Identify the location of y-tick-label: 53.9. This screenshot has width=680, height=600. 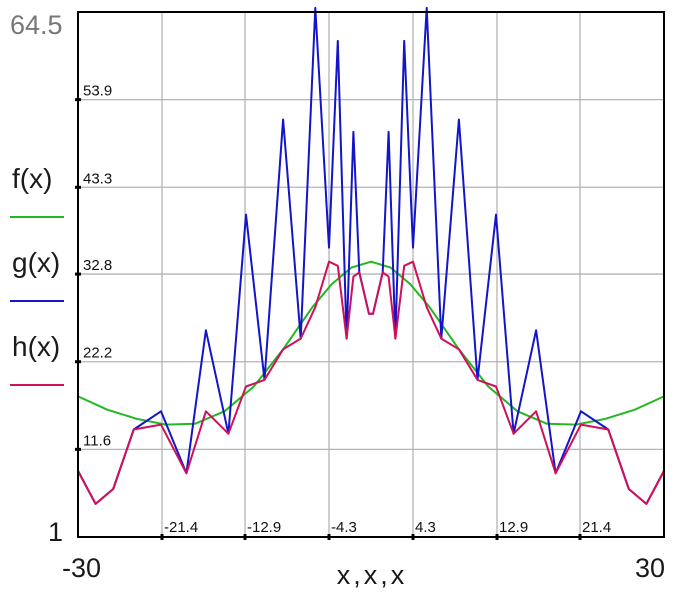
(97, 91).